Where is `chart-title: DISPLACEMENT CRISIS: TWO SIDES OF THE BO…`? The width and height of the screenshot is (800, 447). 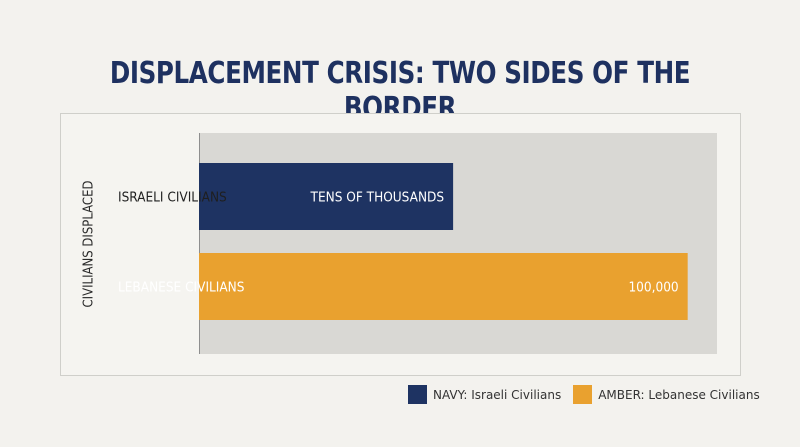 chart-title: DISPLACEMENT CRISIS: TWO SIDES OF THE BO… is located at coordinates (400, 91).